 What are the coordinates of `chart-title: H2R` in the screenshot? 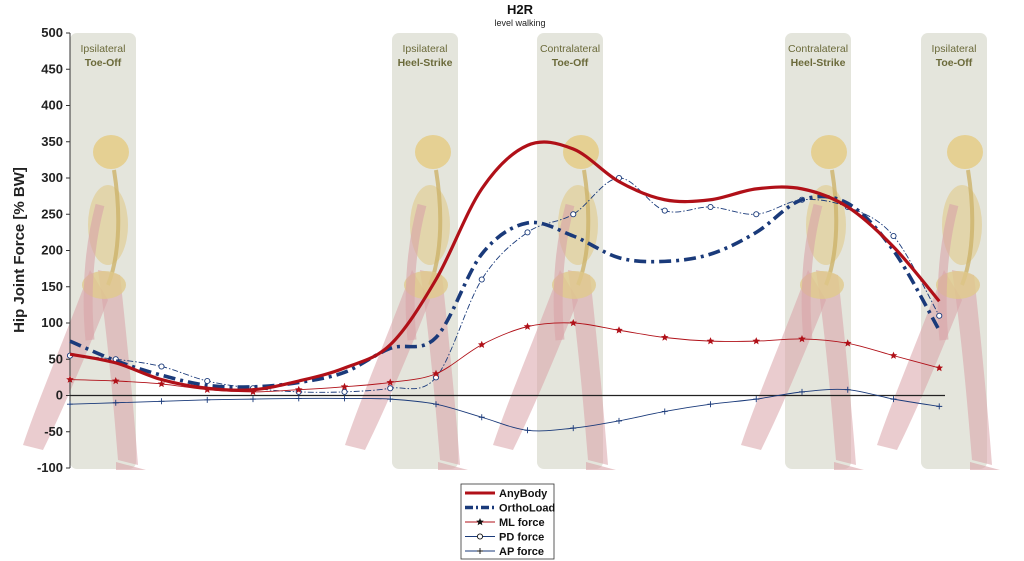 It's located at (520, 9).